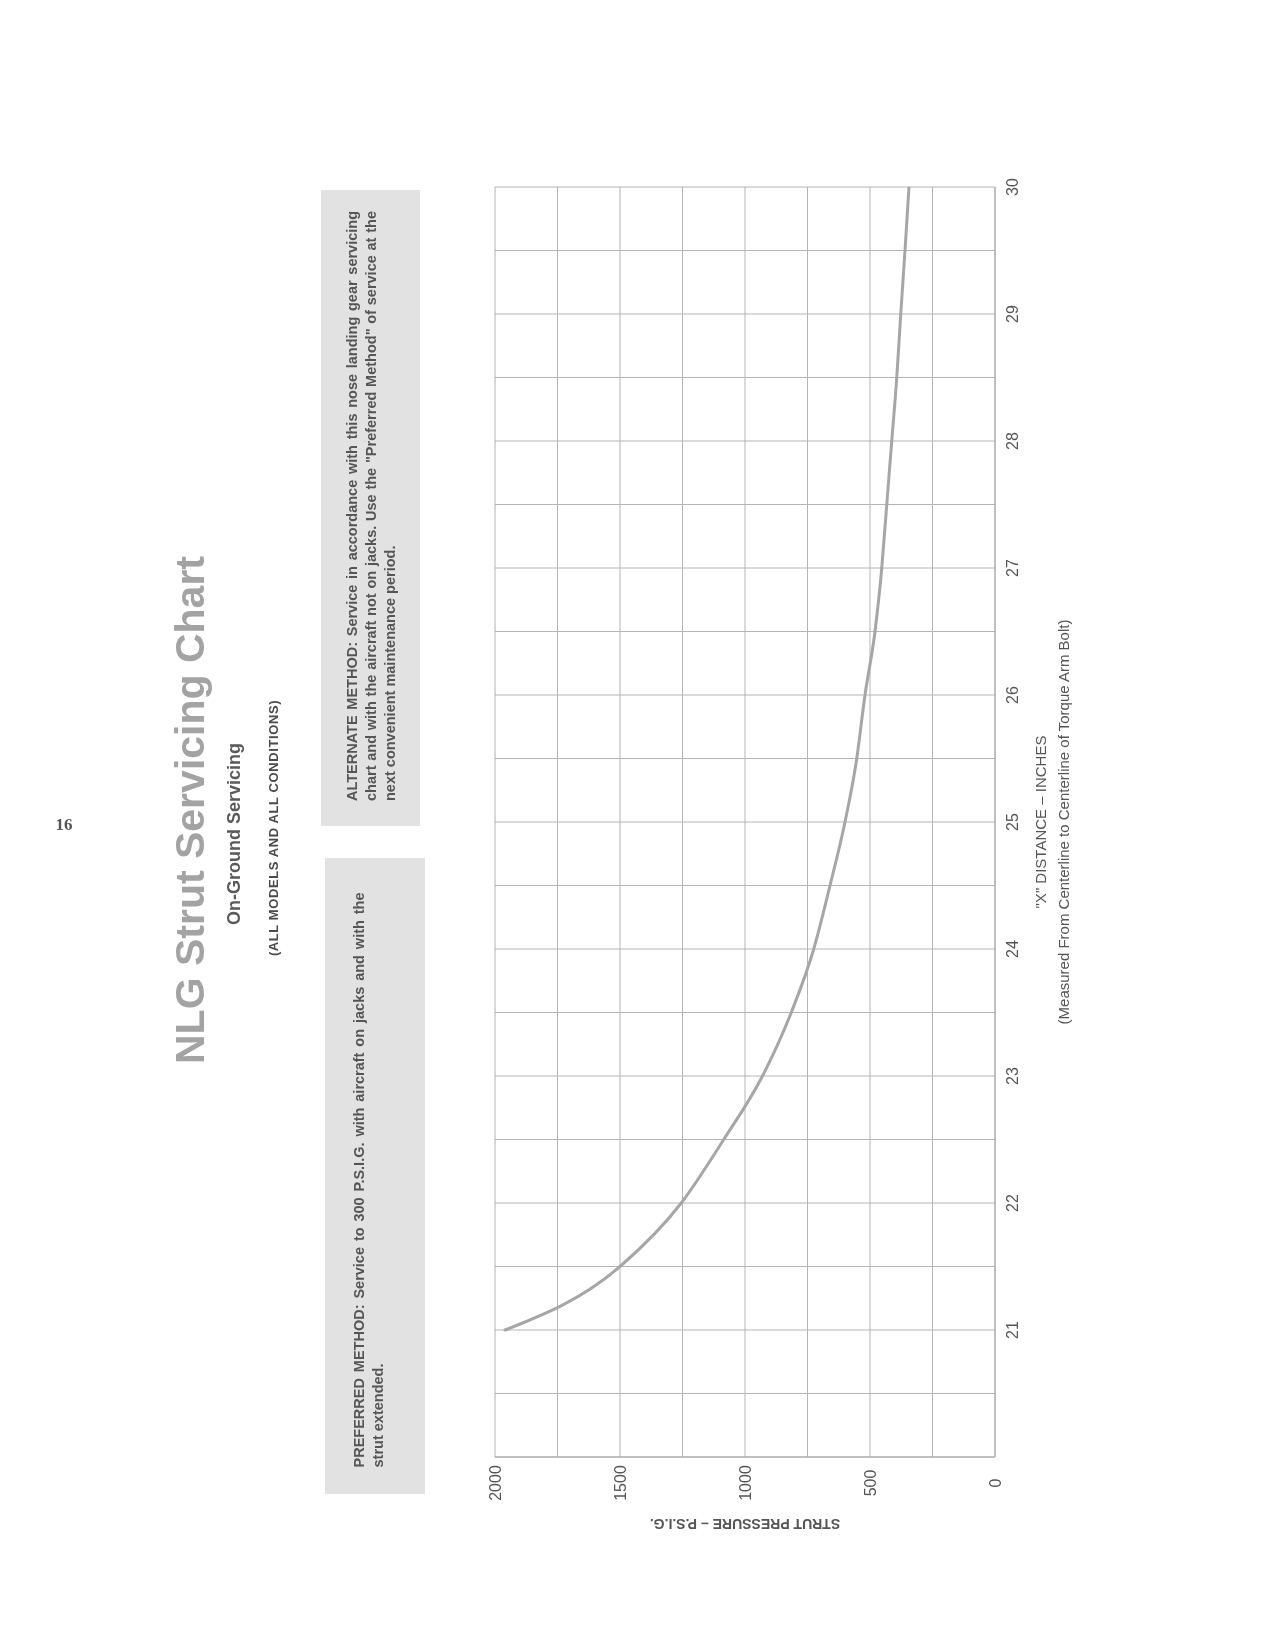  What do you see at coordinates (368, 1180) in the screenshot?
I see `text: PREFERRED METHOD: Service to 300 P.S.I.G. with aircraft on jacks and with the strut extended.` at bounding box center [368, 1180].